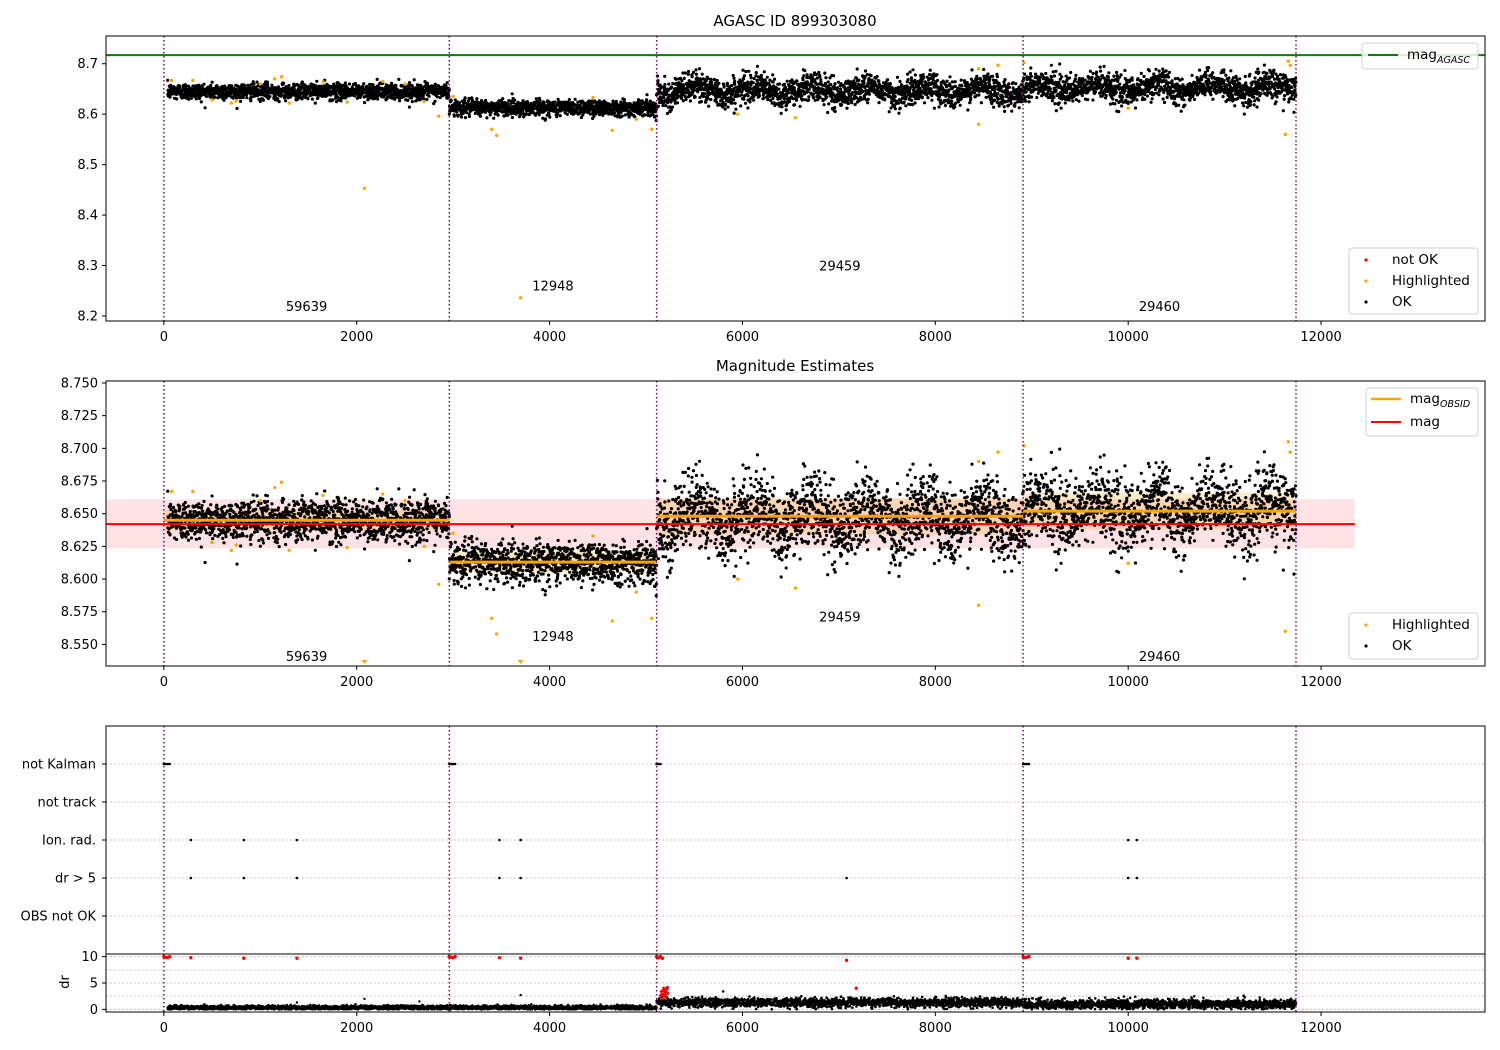 This screenshot has width=1500, height=1050. I want to click on y-tick-label: 8.750, so click(79, 383).